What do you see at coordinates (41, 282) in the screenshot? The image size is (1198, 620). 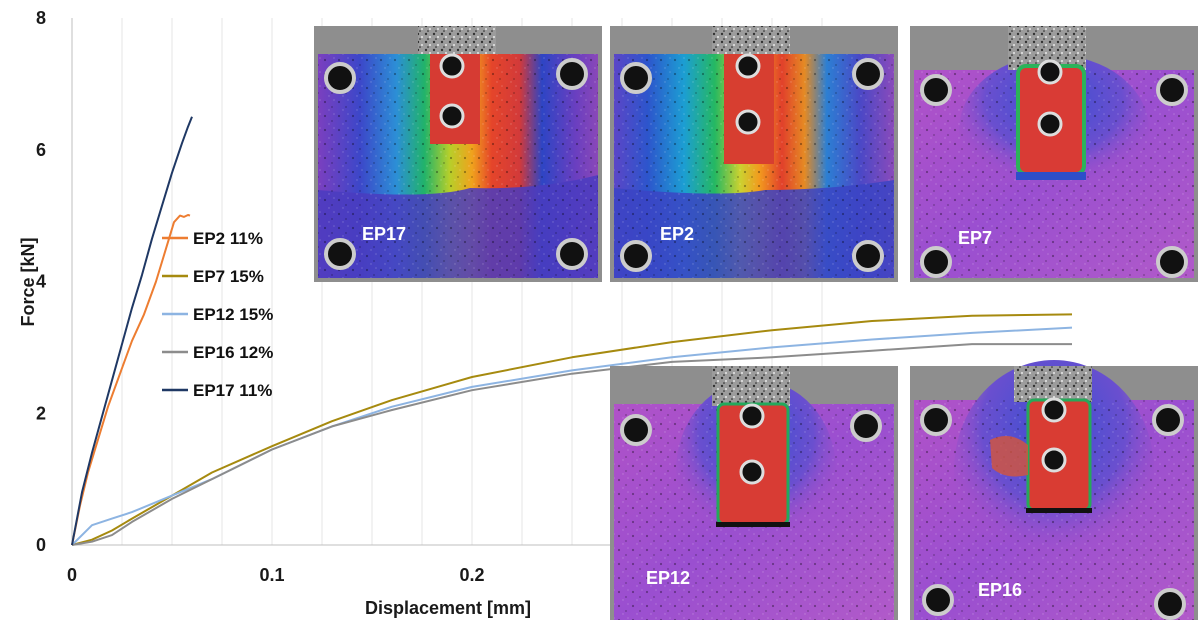 I see `y-tick-label: 4` at bounding box center [41, 282].